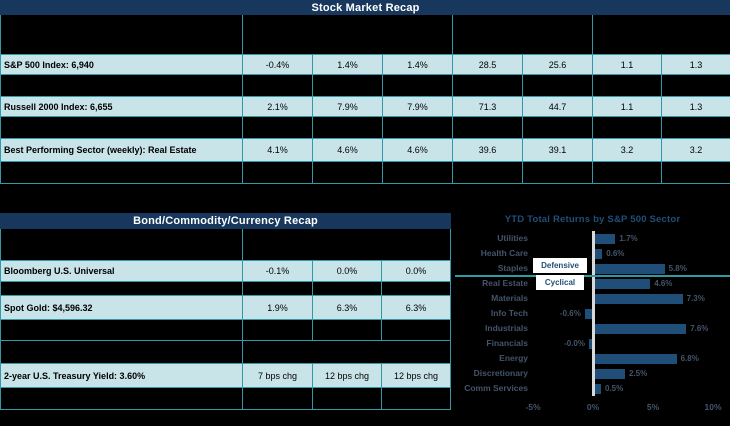 Image resolution: width=730 pixels, height=426 pixels. What do you see at coordinates (277, 307) in the screenshot?
I see `table-cell: 1.9%` at bounding box center [277, 307].